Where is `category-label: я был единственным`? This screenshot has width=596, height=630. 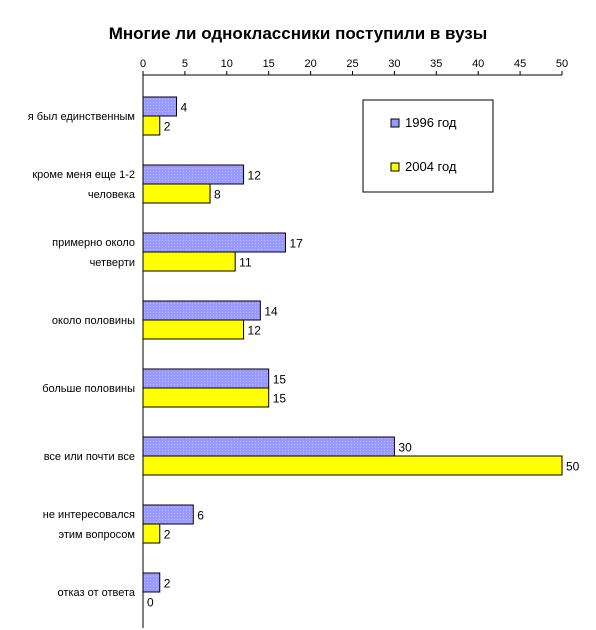
category-label: я был единственным is located at coordinates (81, 117).